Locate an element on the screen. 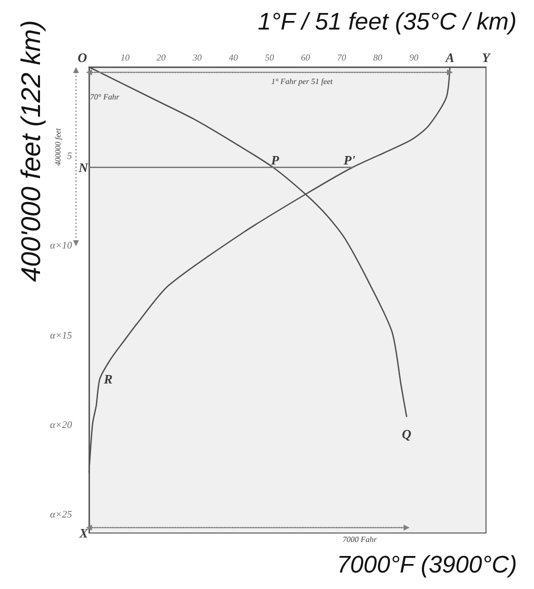  x-tick-label: 40 is located at coordinates (233, 57).